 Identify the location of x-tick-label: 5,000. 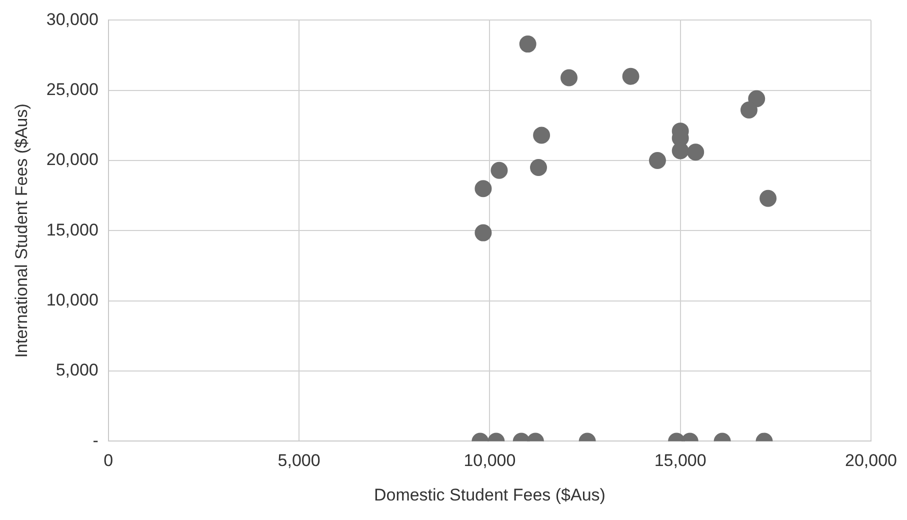
(299, 460).